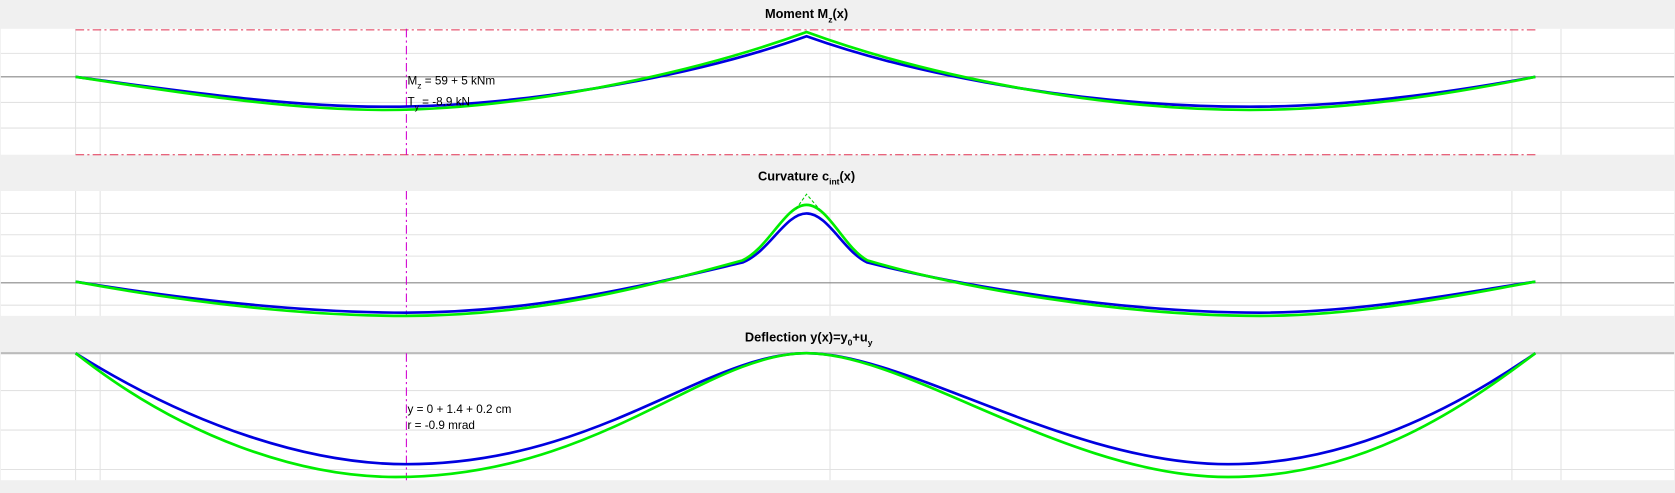 This screenshot has width=1675, height=493. Describe the element at coordinates (444, 102) in the screenshot. I see `text-part: = -8.9 kN` at that location.